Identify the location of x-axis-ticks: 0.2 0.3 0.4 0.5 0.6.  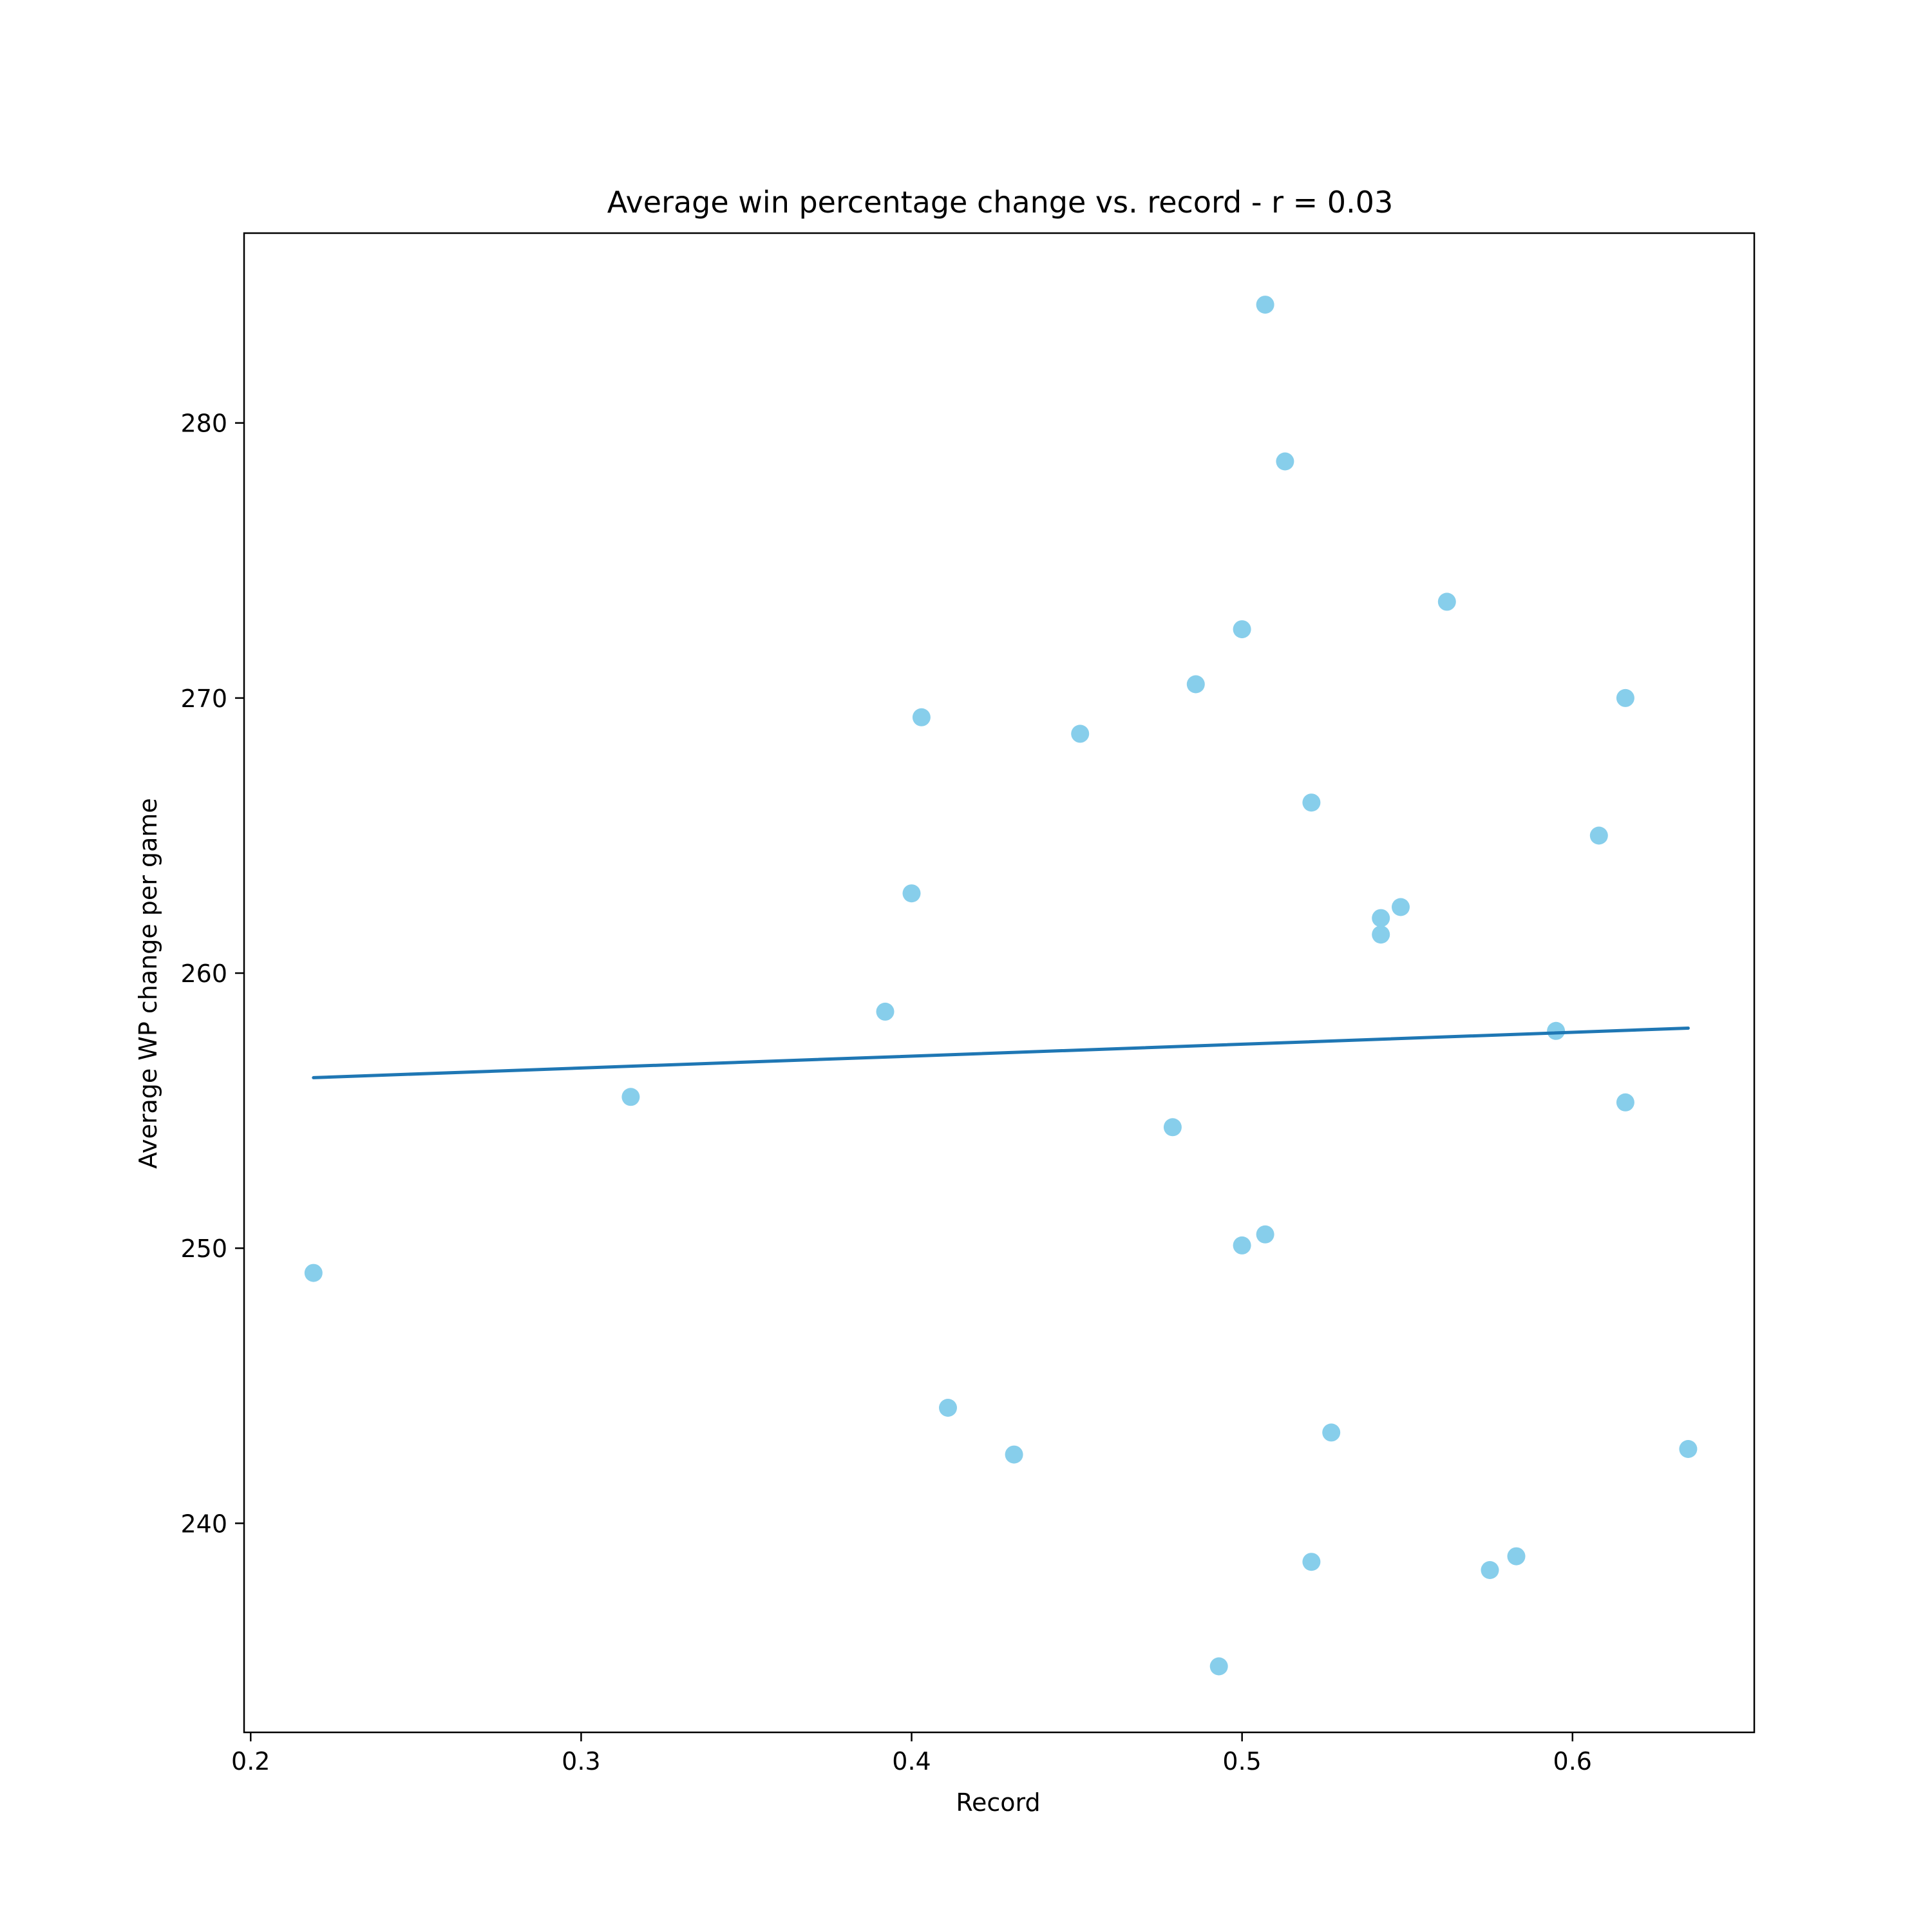
(911, 1754).